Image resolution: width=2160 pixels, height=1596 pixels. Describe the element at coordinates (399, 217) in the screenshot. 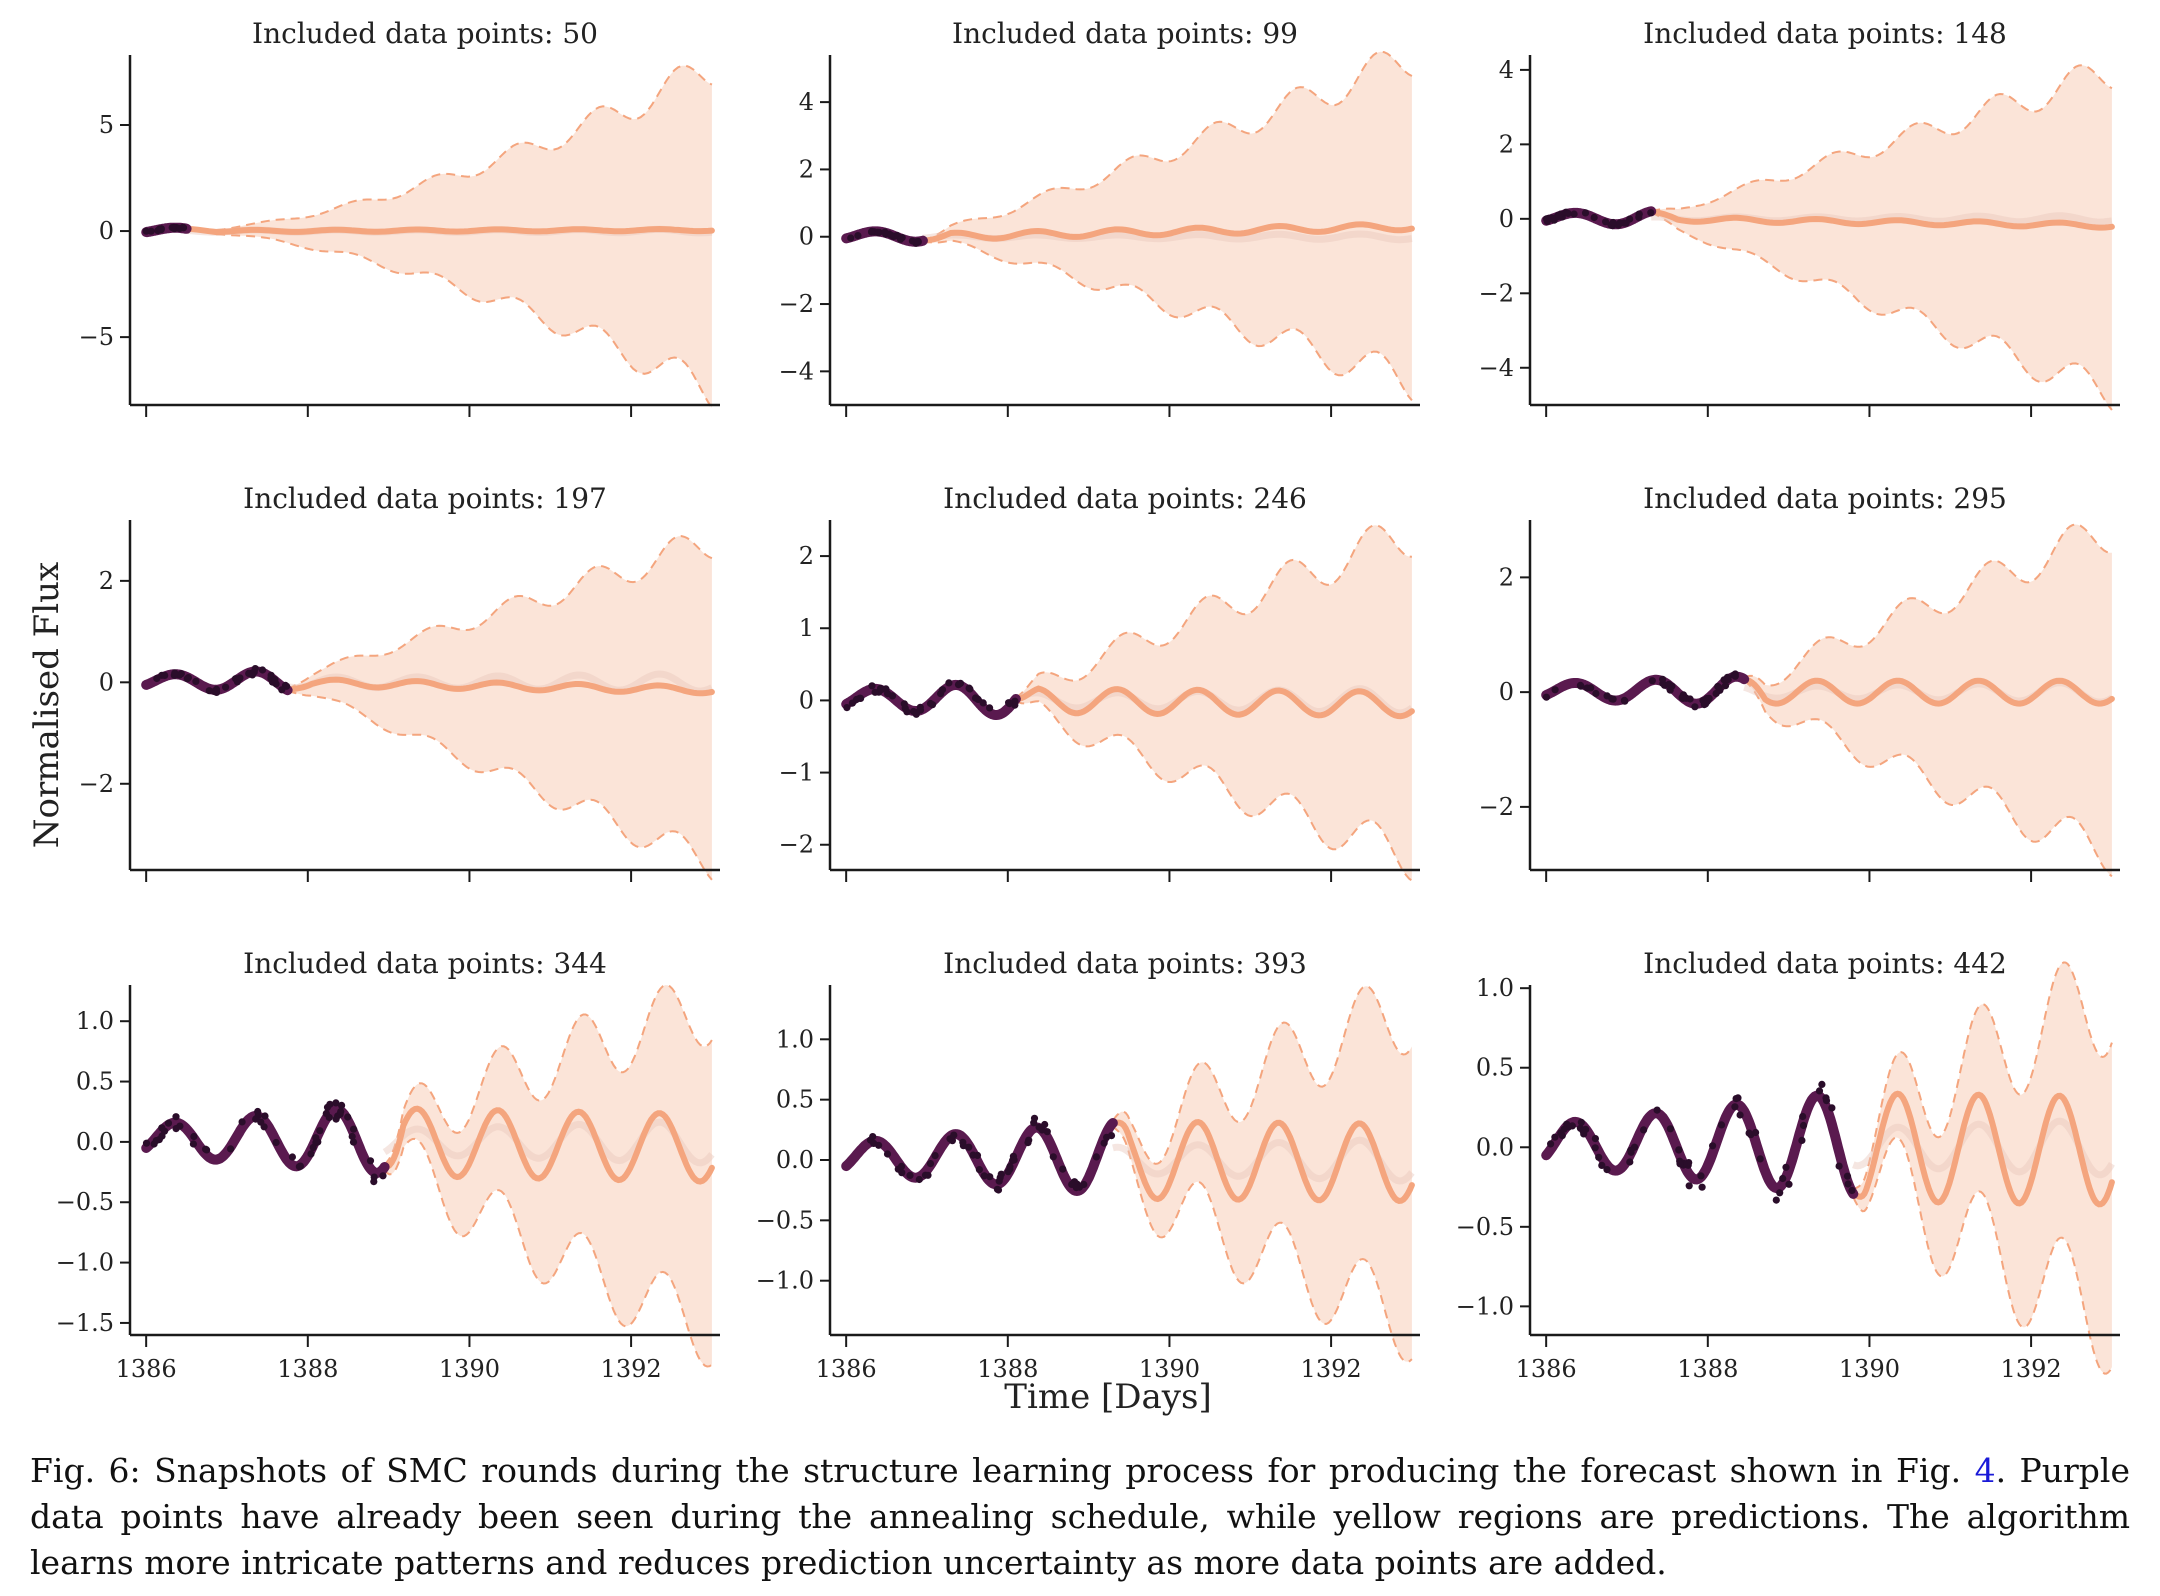

I see `subplot-1: −5 0 5 Included data points: 50` at that location.